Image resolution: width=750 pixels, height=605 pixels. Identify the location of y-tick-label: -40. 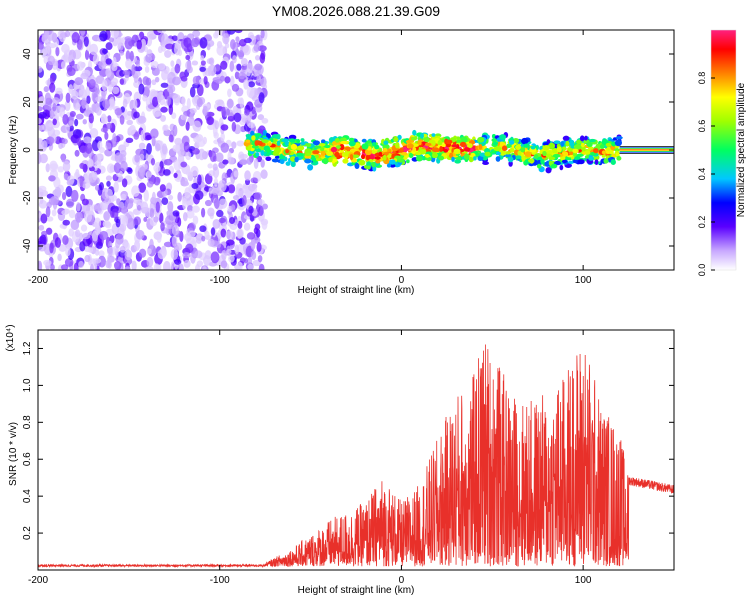
(27, 245).